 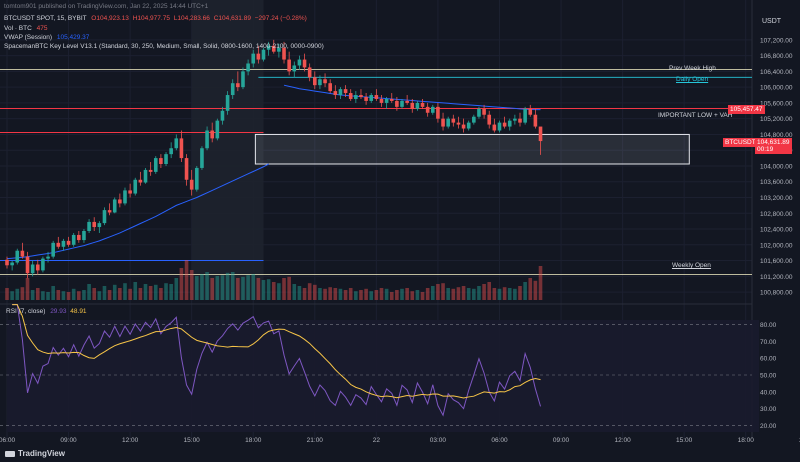 I want to click on volume-value: 475, so click(x=42, y=28).